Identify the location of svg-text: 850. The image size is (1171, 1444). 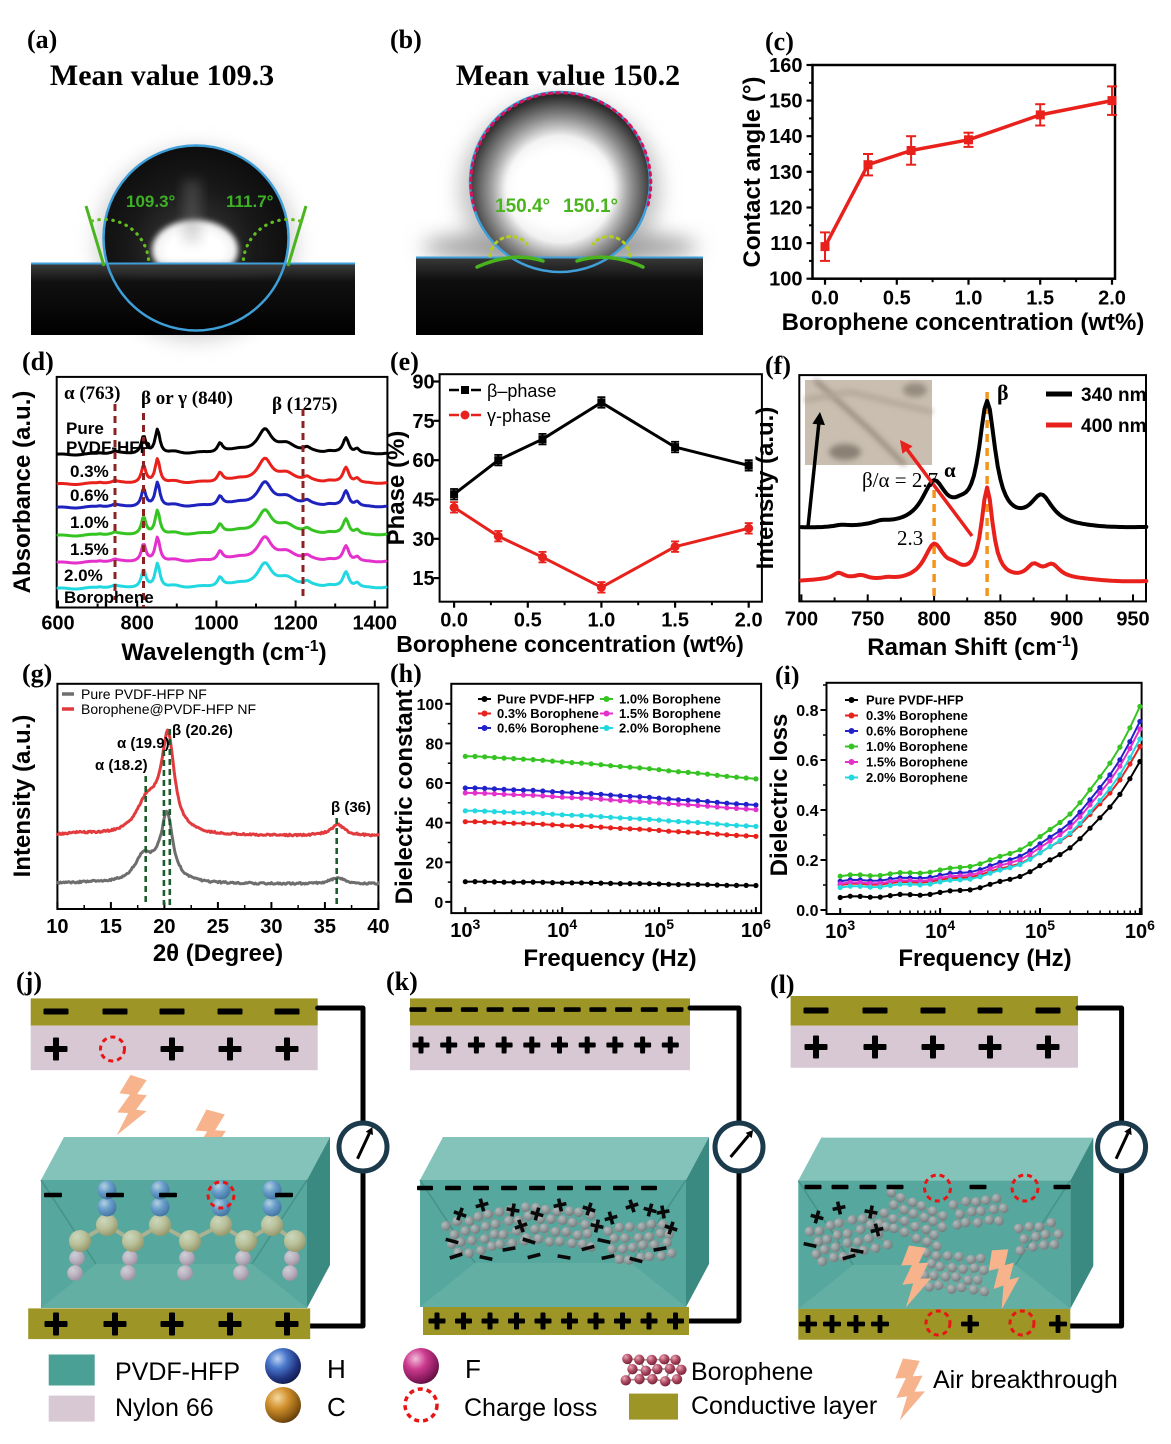
(1000, 619).